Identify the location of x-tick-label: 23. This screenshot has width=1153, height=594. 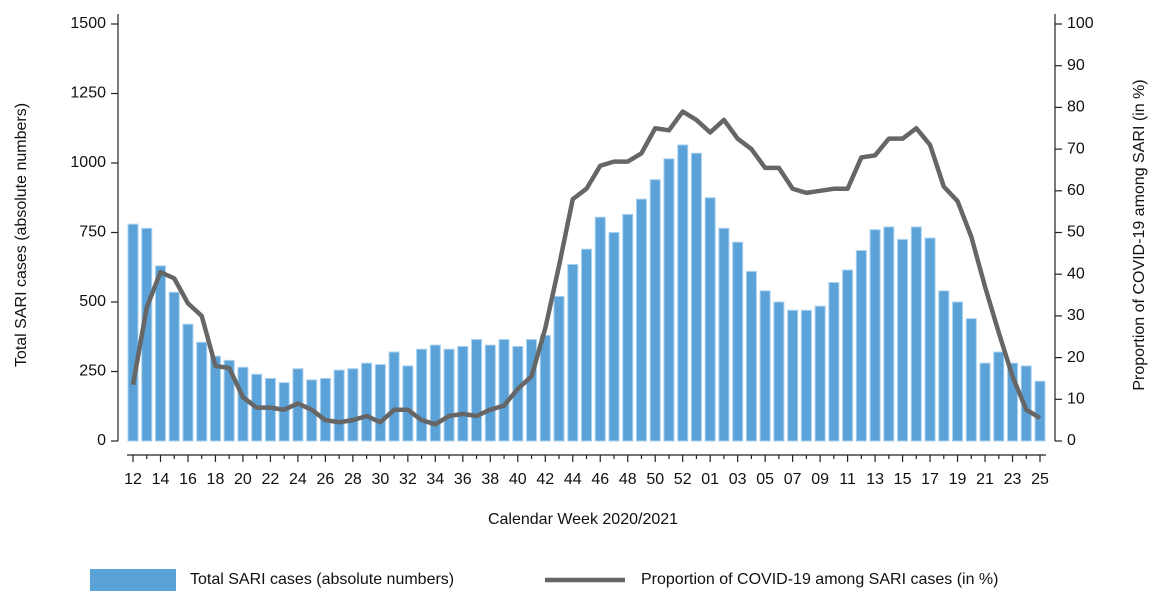
(1013, 479).